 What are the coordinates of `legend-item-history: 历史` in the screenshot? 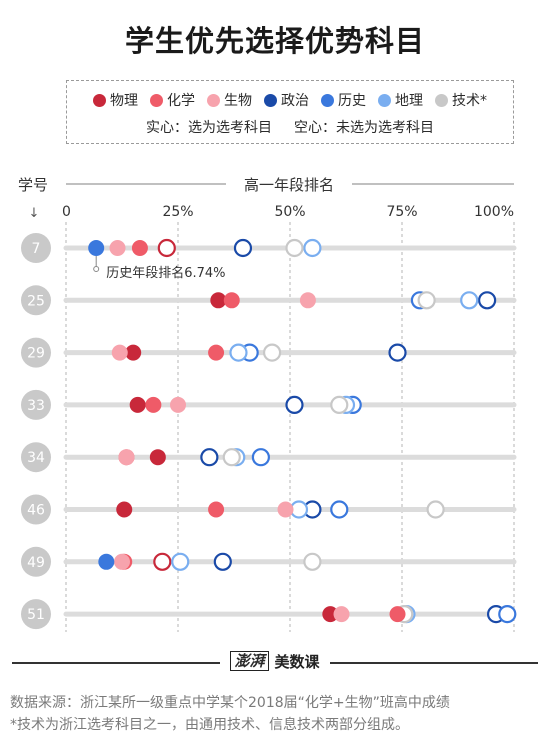 It's located at (343, 100).